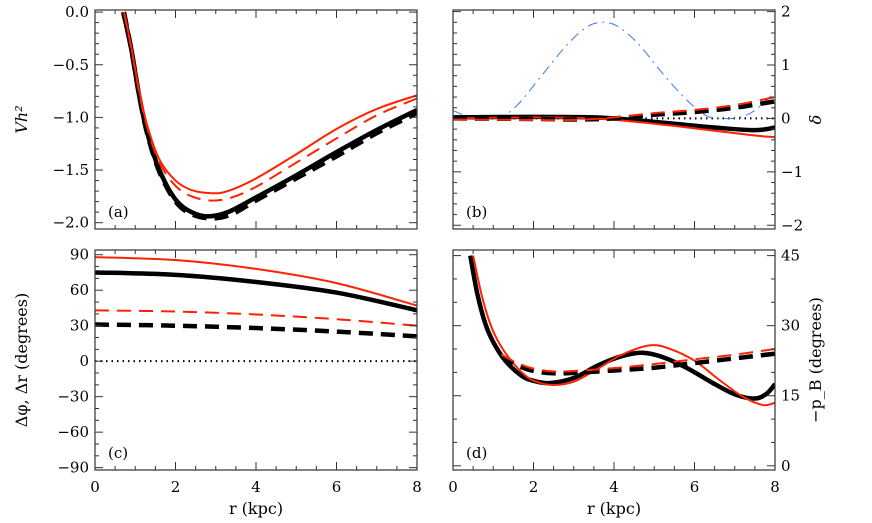  Describe the element at coordinates (614, 127) in the screenshot. I see `series-line-3-solid` at that location.